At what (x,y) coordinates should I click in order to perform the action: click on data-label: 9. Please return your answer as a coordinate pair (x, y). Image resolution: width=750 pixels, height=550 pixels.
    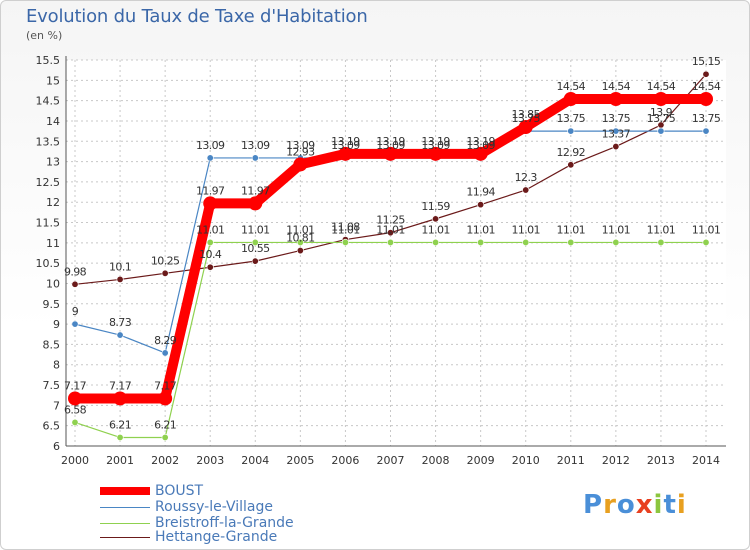
    Looking at the image, I should click on (75, 311).